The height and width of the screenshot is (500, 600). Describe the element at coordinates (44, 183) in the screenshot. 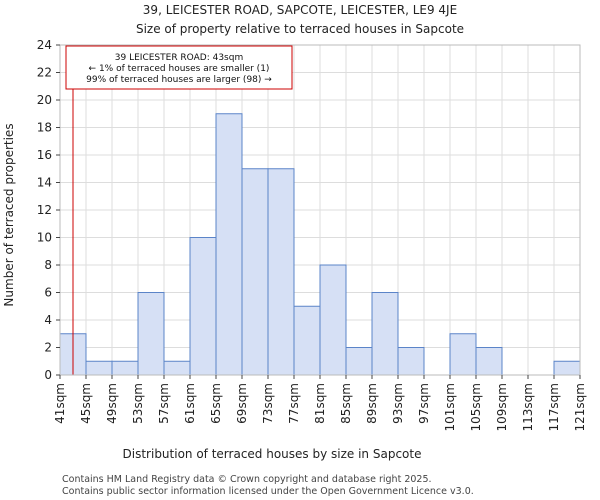

I see `y-tick-label: 14` at that location.